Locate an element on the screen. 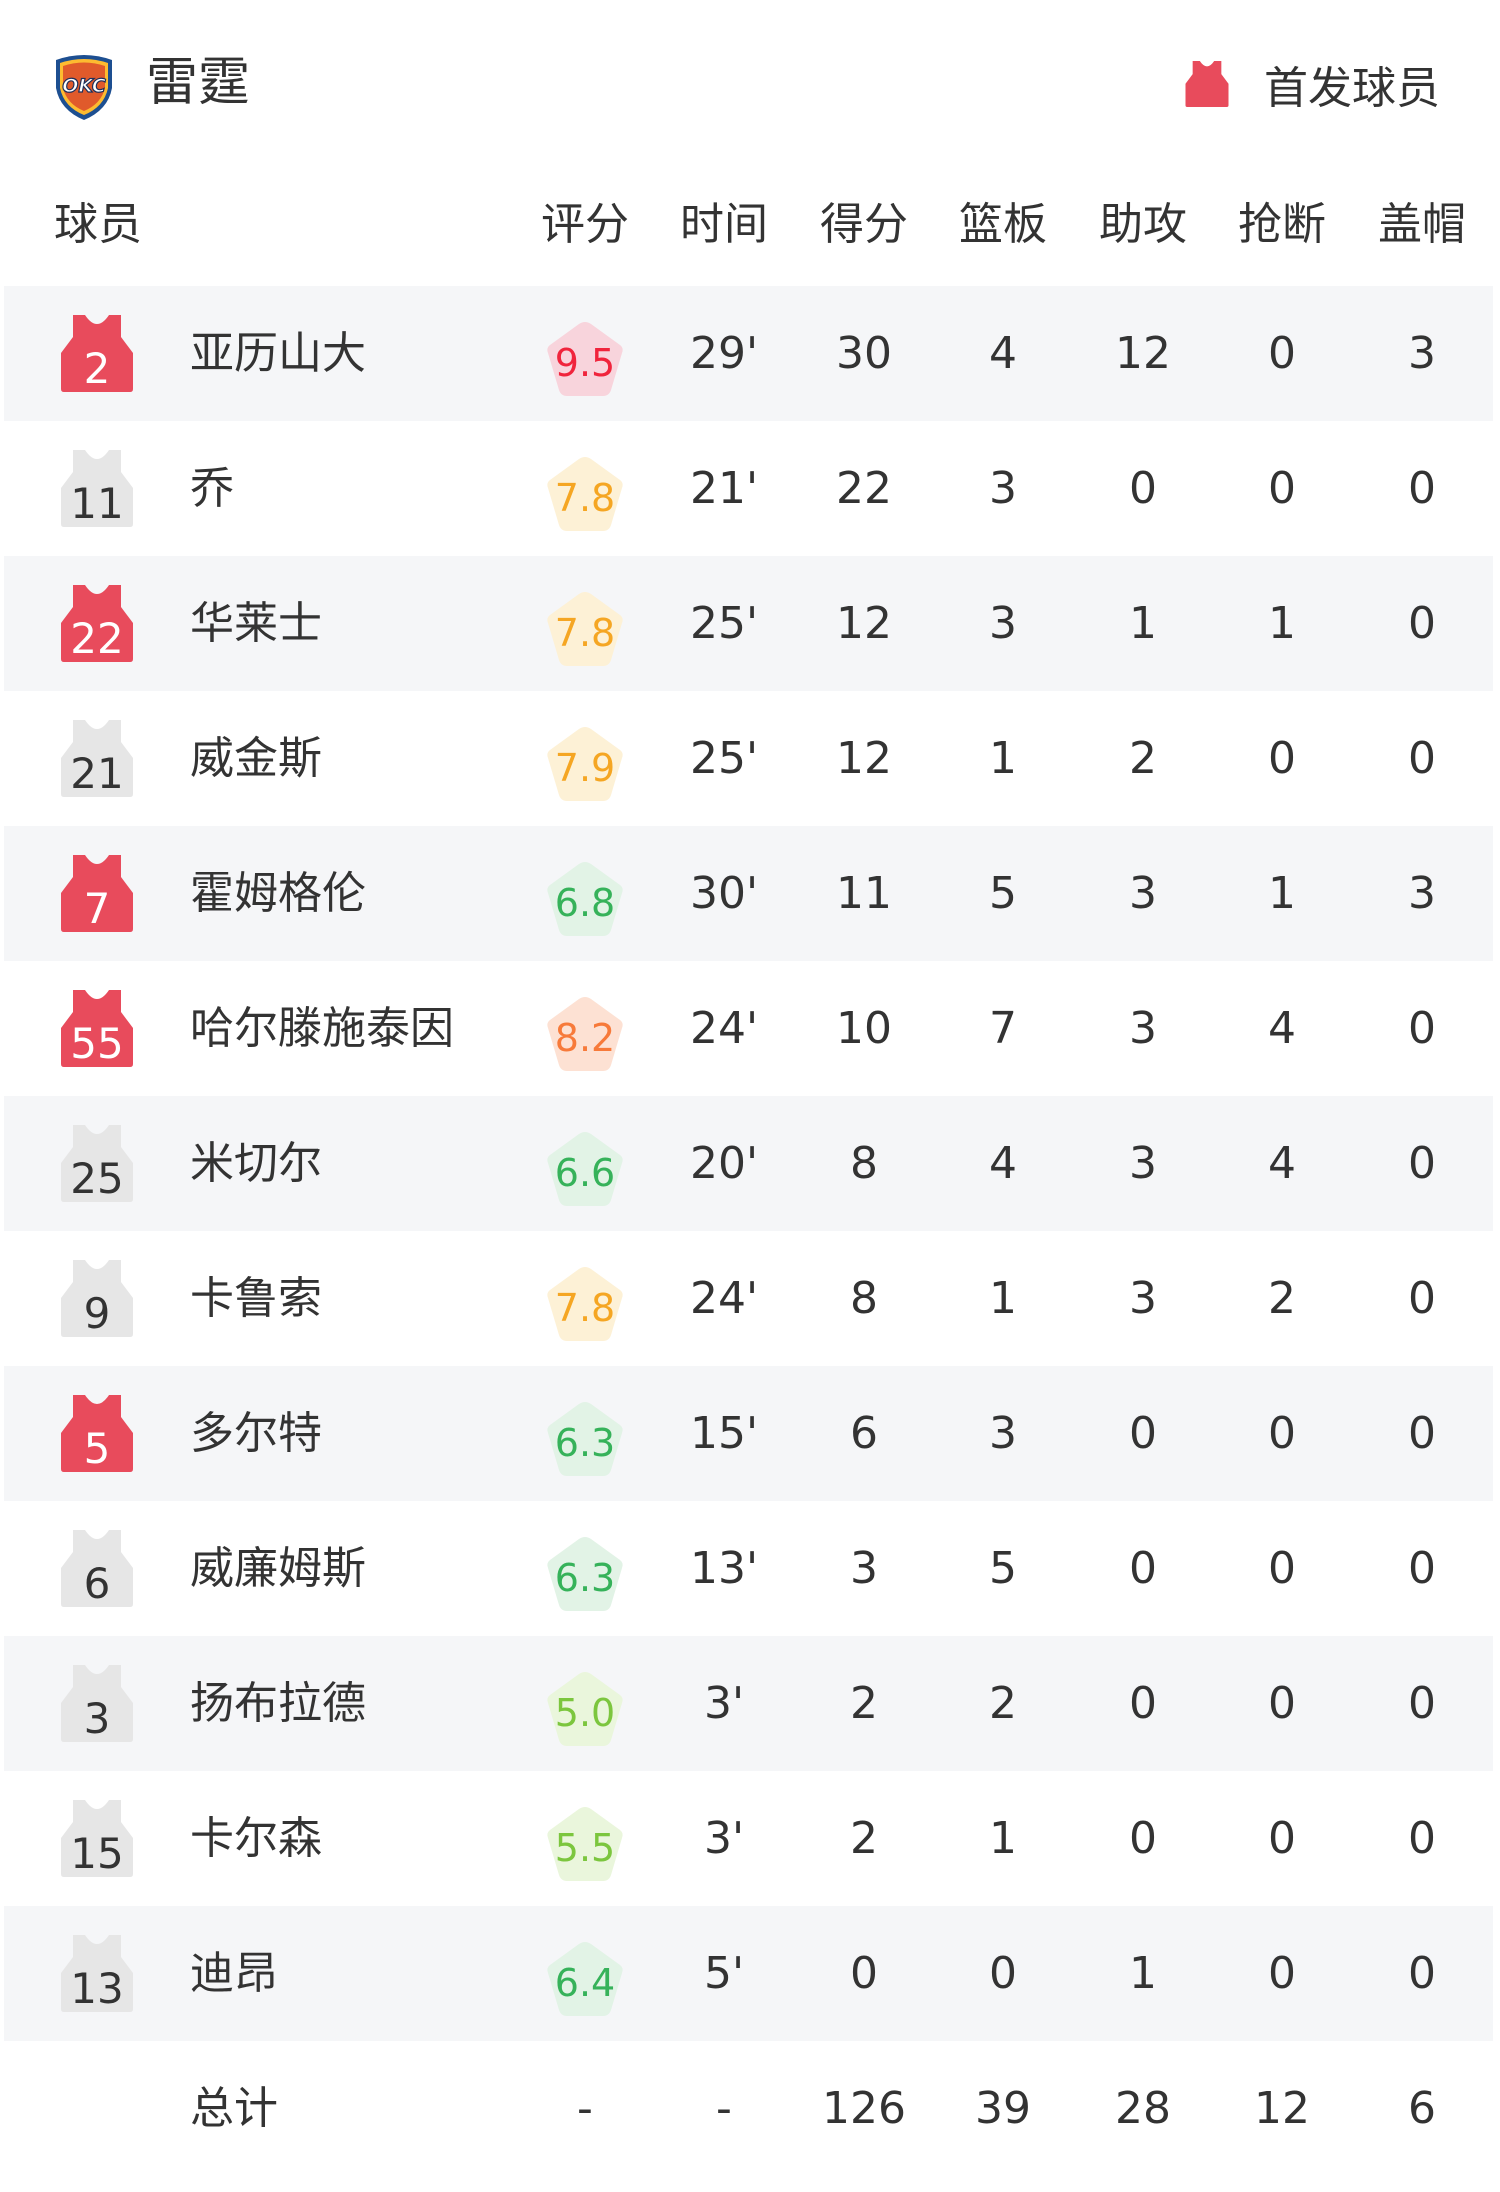  rating-value: 6.6 is located at coordinates (585, 1173).